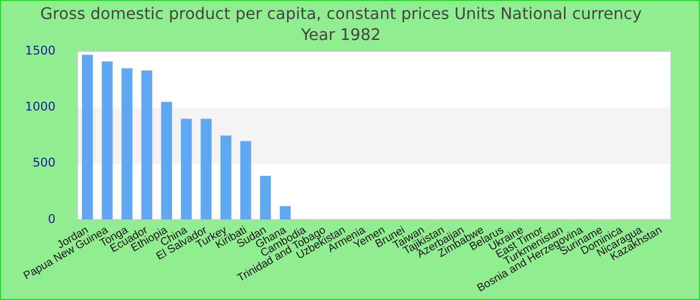  I want to click on chart-title: Gross domestic product per capita, constant prices Units National currency, so click(341, 13).